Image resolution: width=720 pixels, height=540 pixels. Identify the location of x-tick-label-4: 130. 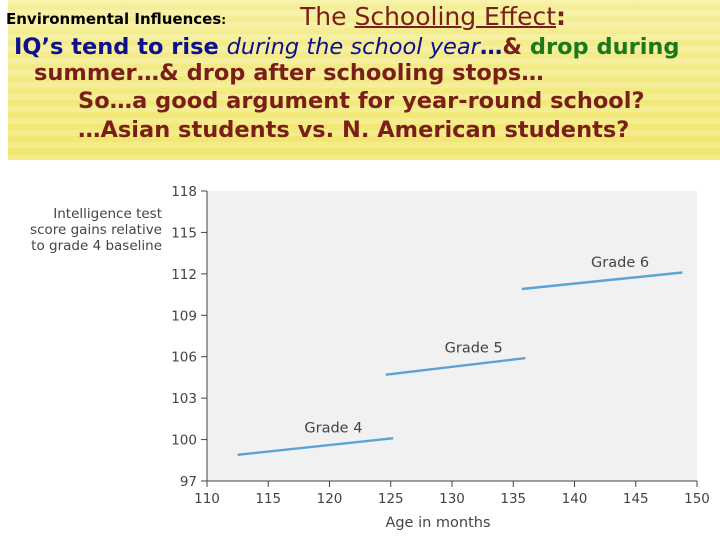
(452, 499).